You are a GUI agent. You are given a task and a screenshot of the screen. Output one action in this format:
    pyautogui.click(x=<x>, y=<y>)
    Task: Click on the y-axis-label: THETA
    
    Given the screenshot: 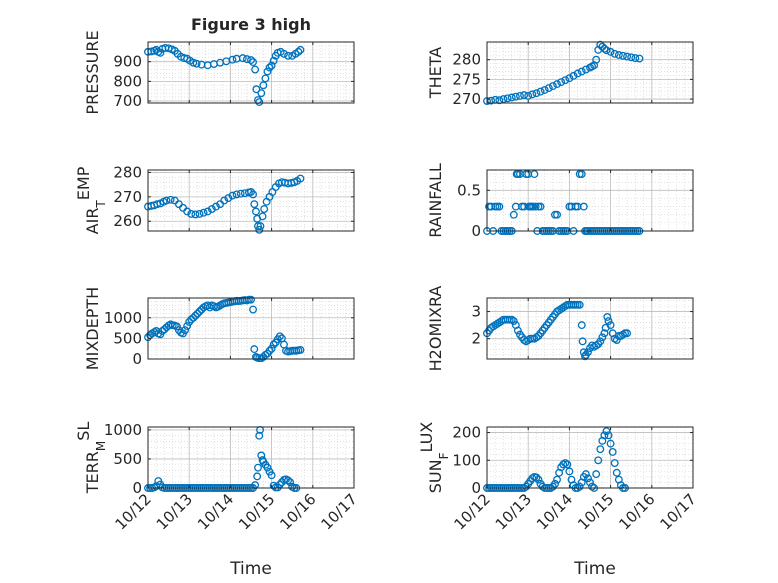 What is the action you would take?
    pyautogui.click(x=435, y=73)
    